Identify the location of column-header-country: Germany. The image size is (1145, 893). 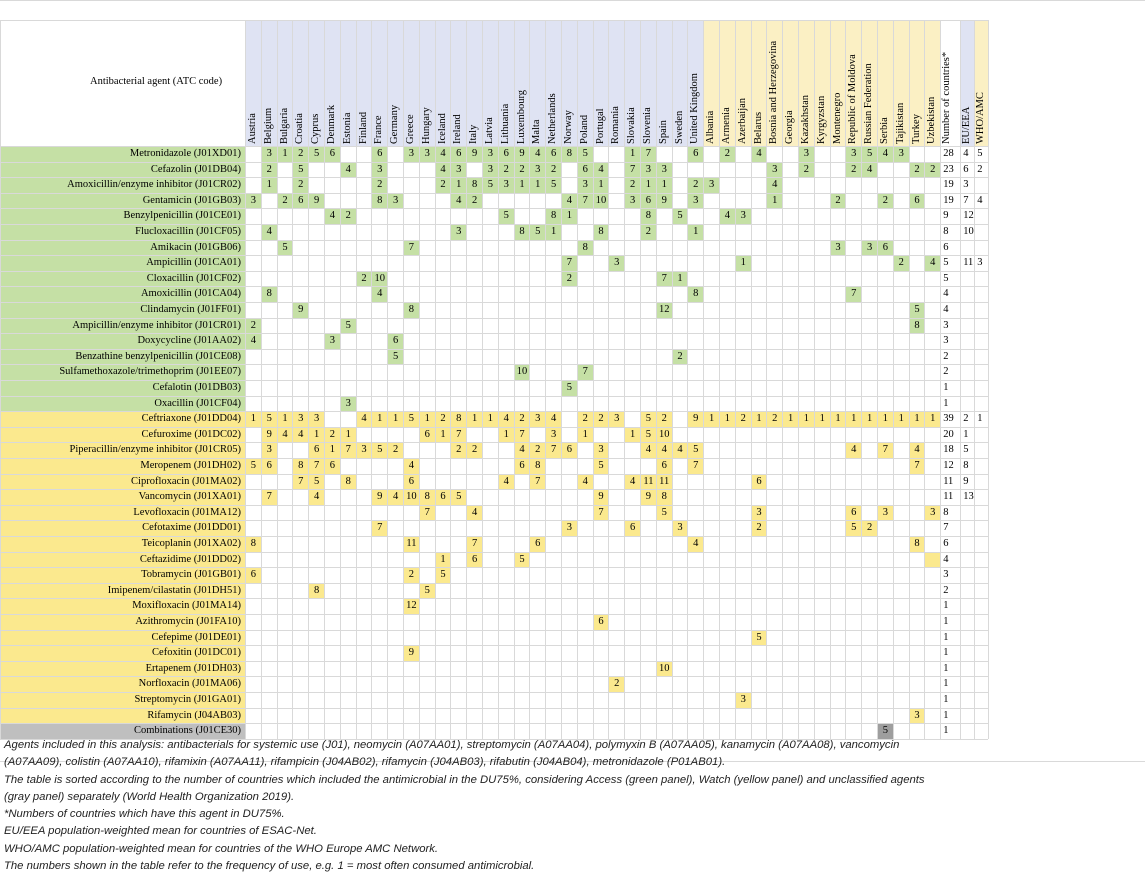
(395, 124).